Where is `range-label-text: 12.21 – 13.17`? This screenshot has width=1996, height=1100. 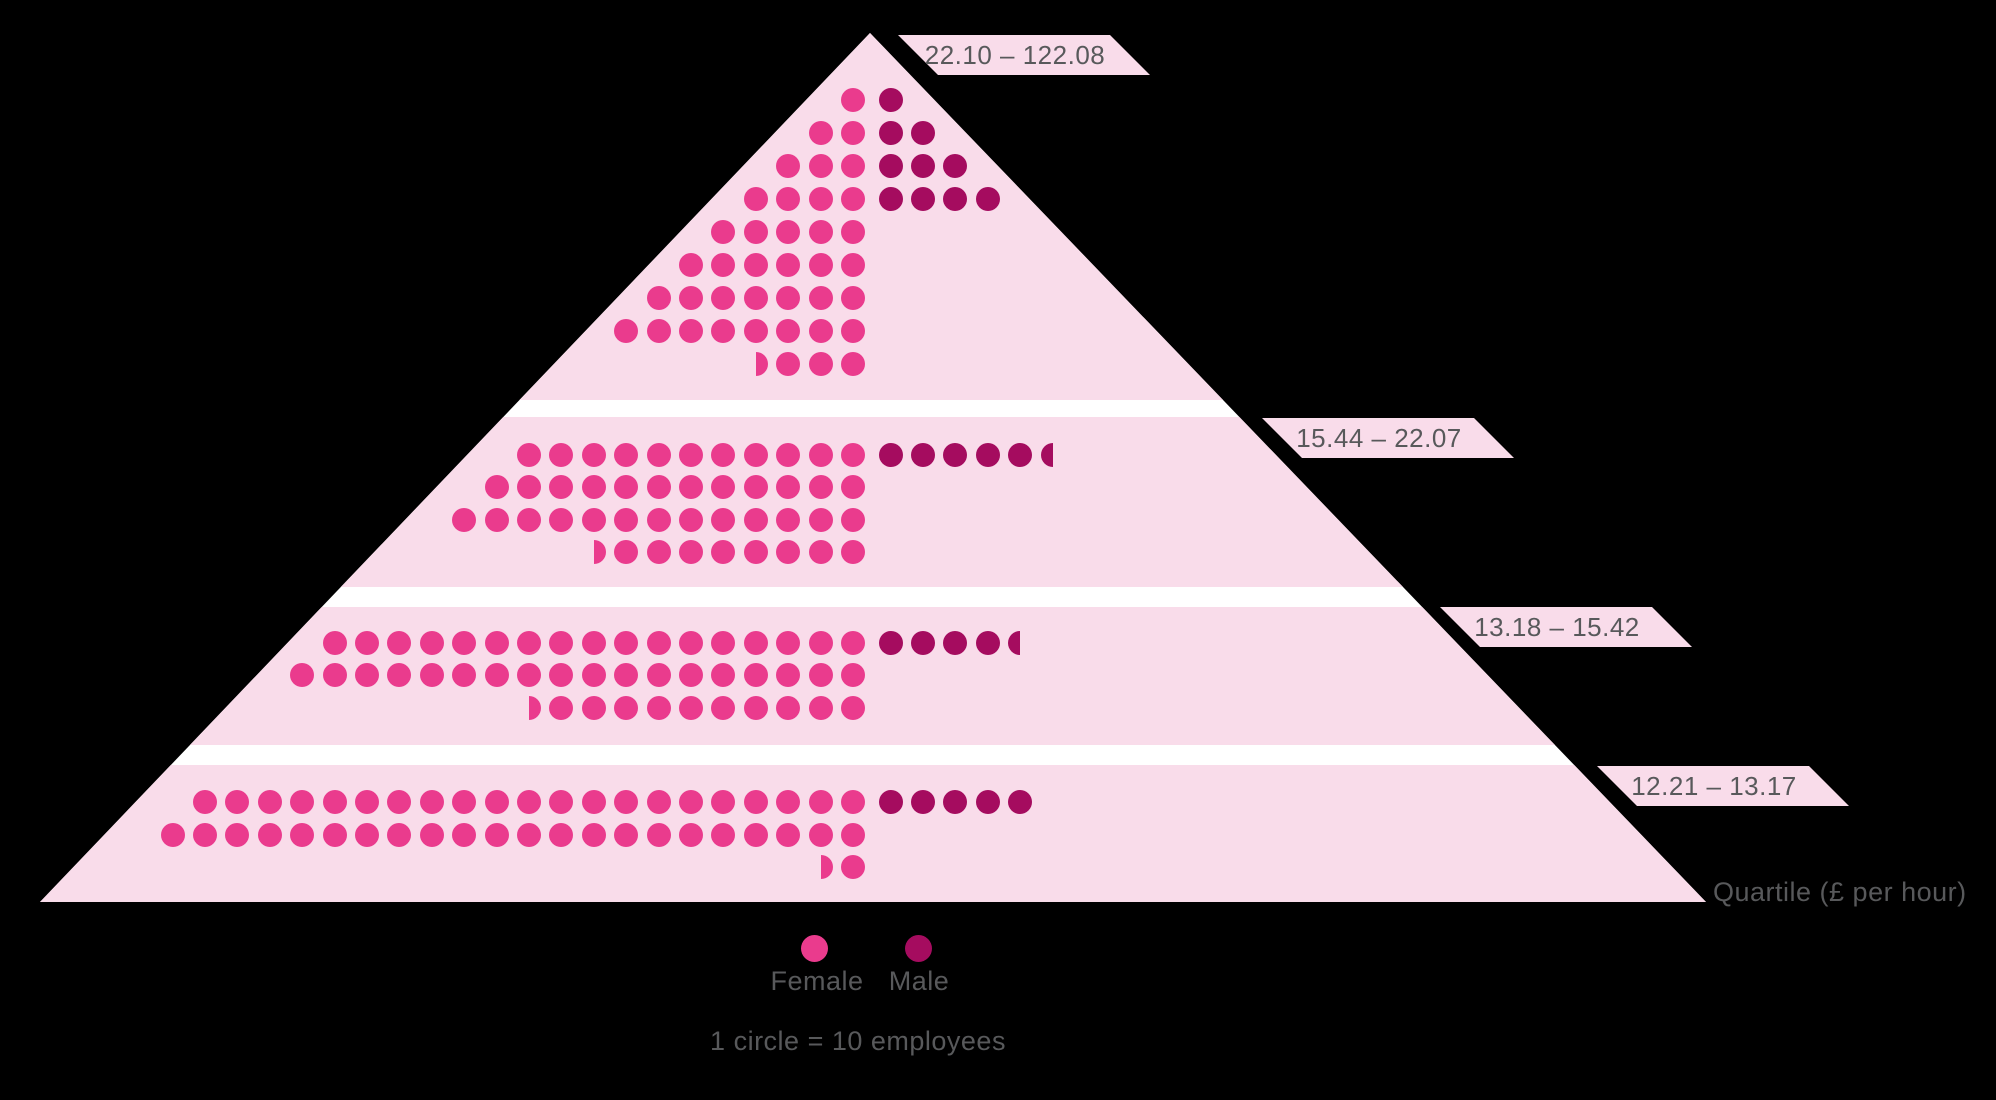 range-label-text: 12.21 – 13.17 is located at coordinates (1714, 785).